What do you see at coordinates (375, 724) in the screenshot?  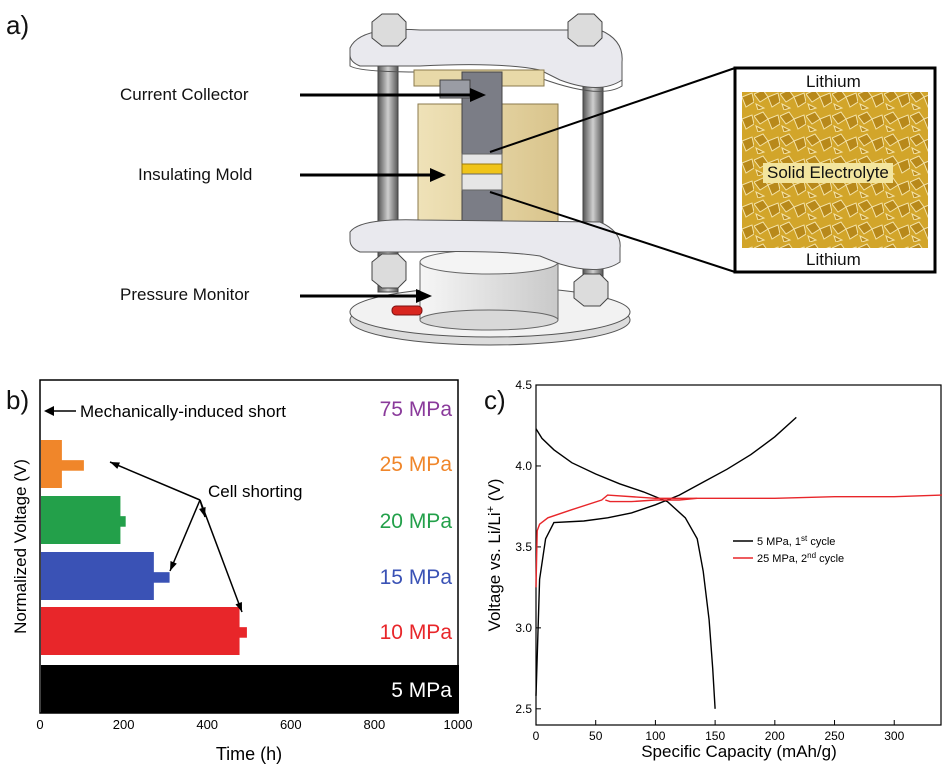 I see `x-tick-label-b-800: 800` at bounding box center [375, 724].